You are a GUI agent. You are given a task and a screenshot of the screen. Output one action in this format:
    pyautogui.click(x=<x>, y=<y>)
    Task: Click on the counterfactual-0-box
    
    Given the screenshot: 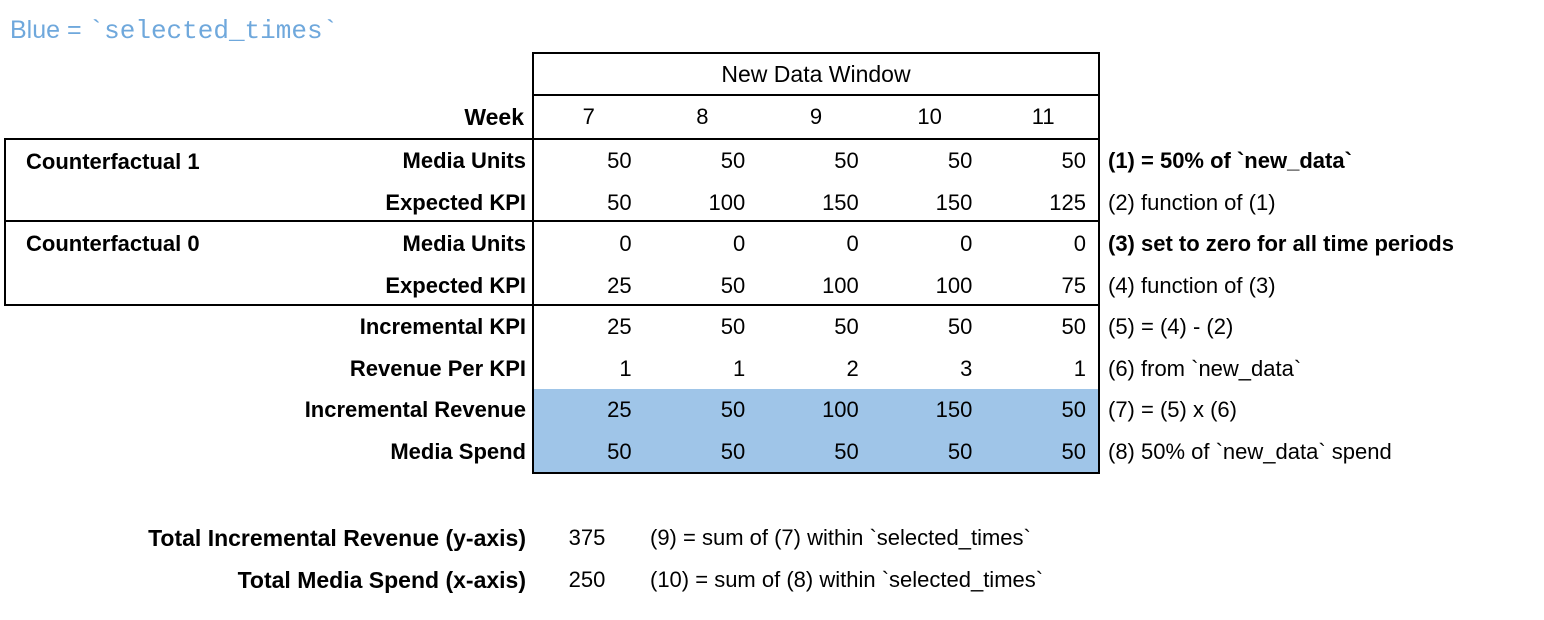 What is the action you would take?
    pyautogui.click(x=269, y=263)
    